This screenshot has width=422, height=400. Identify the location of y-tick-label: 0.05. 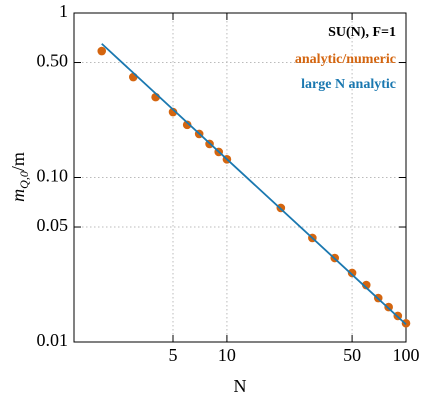
(53, 225).